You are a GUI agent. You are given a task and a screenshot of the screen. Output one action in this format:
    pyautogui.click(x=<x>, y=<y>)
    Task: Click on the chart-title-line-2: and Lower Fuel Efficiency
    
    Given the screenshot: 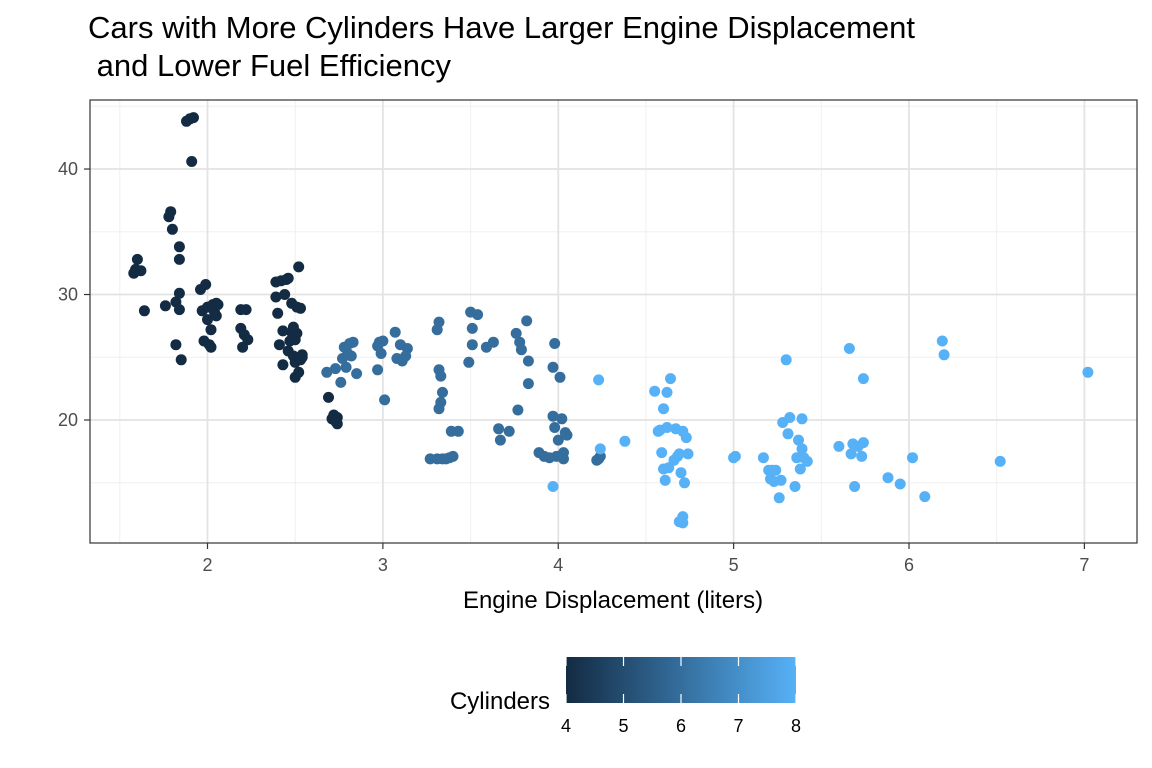 What is the action you would take?
    pyautogui.click(x=270, y=65)
    